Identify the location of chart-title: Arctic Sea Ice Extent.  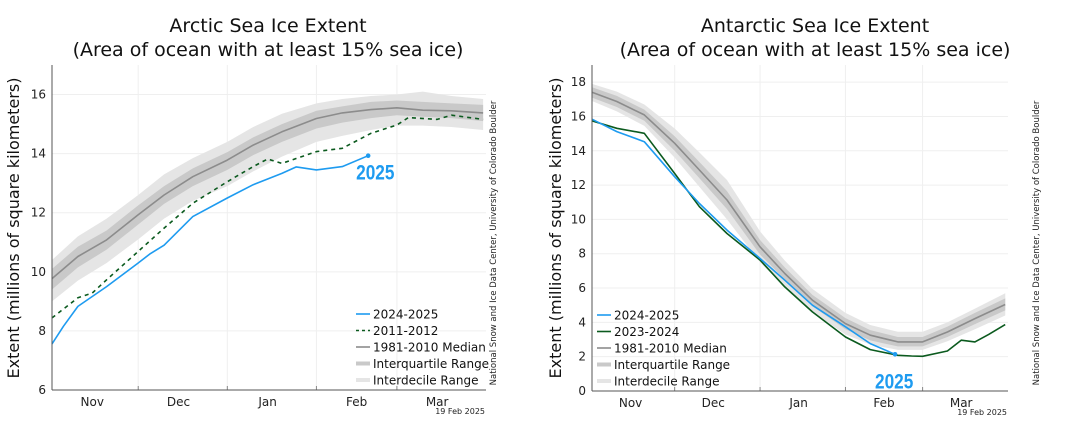
(267, 26).